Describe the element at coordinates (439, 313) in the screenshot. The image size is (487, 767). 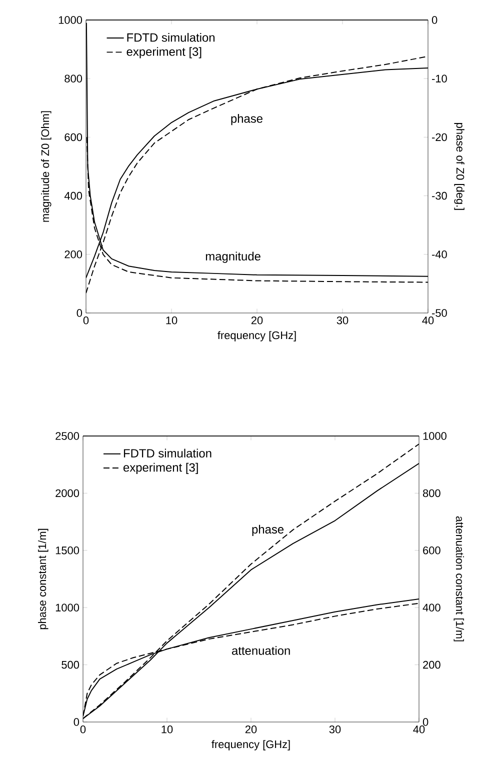
I see `y2-tick-label: -50` at that location.